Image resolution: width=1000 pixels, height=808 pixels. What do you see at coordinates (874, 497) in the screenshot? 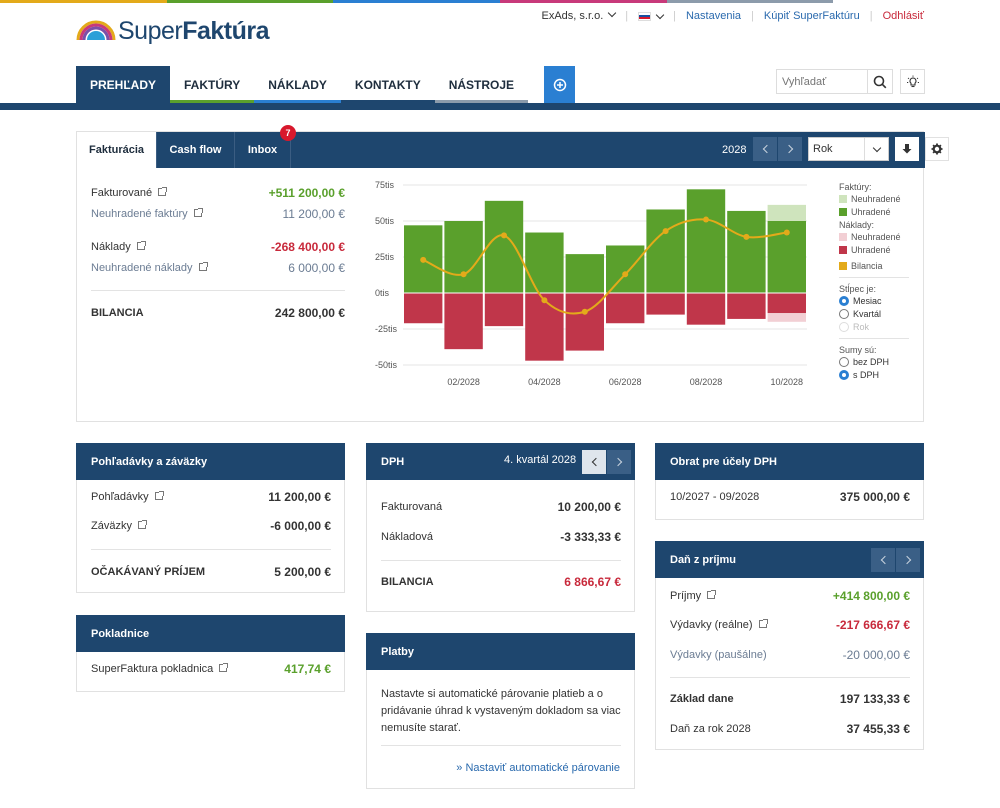
I see `turnover-value: 375 000,00 €` at bounding box center [874, 497].